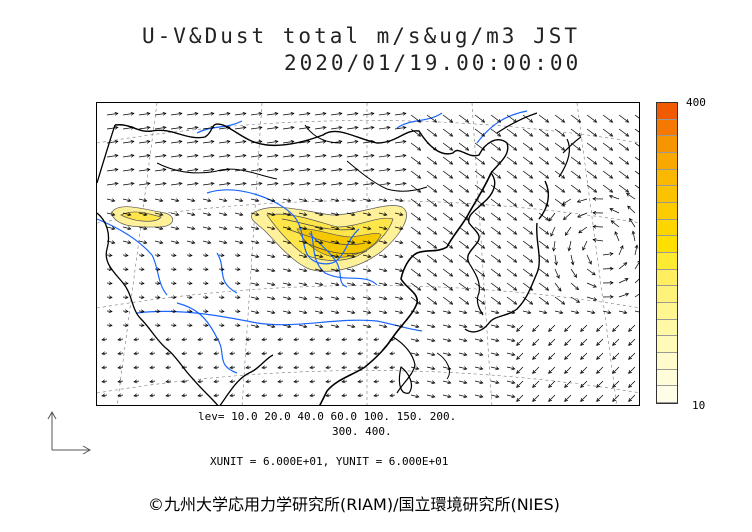 This screenshot has height=532, width=752. What do you see at coordinates (69, 432) in the screenshot?
I see `reference-vector-axes` at bounding box center [69, 432].